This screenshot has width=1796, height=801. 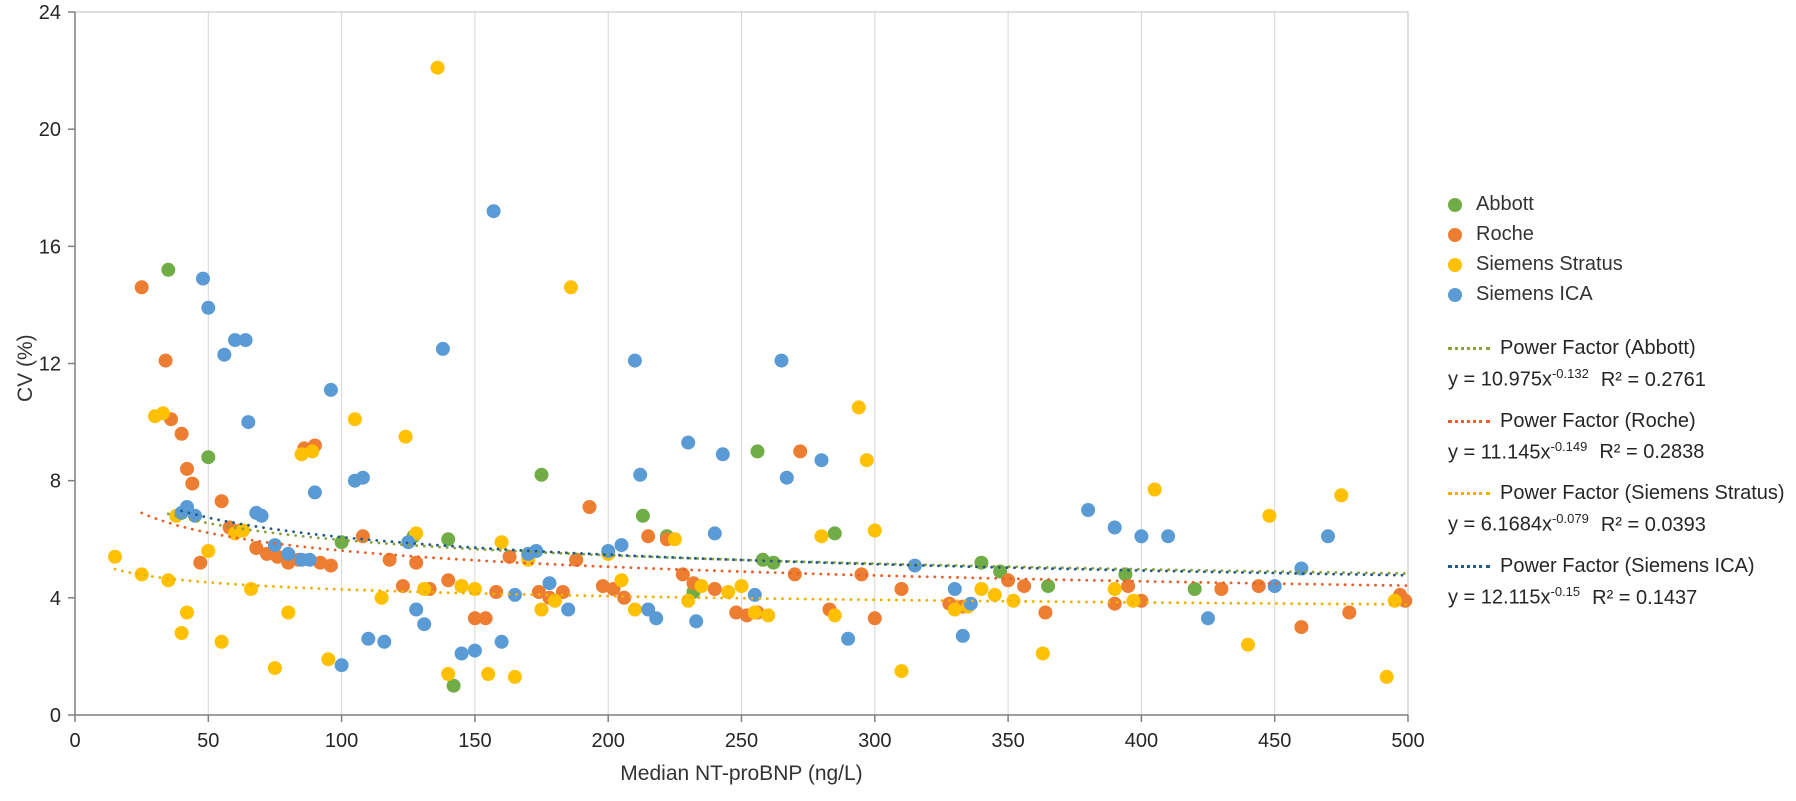 I want to click on legend-label-siemens-stratus: Siemens Stratus, so click(x=1549, y=264).